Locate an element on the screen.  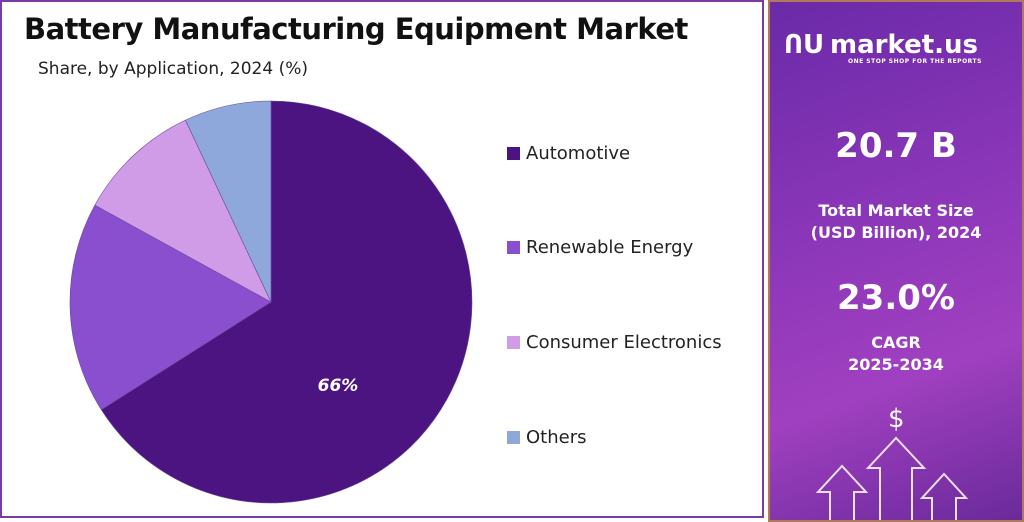
pie-slice-others is located at coordinates (228, 201).